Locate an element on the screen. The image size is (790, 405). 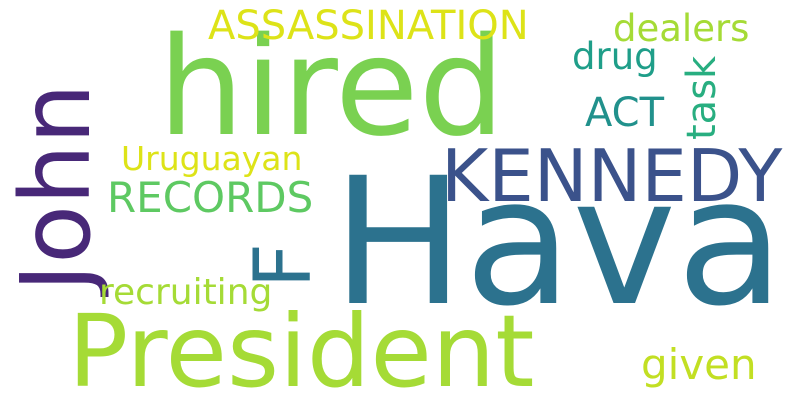
word-drug: drug is located at coordinates (615, 56).